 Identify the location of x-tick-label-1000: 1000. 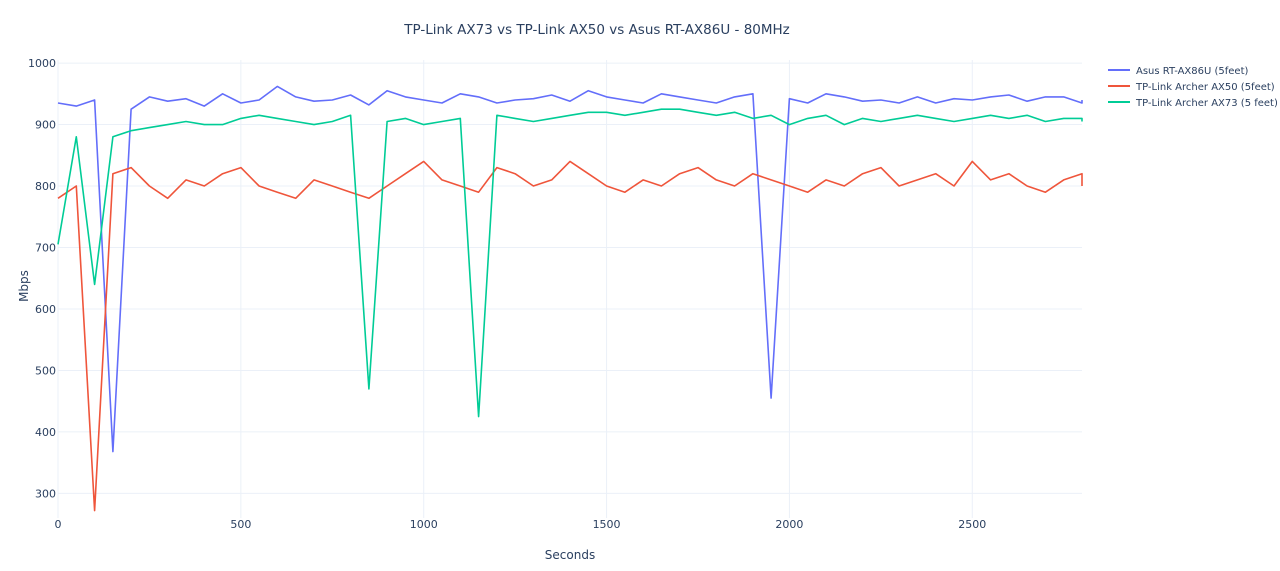
(424, 524).